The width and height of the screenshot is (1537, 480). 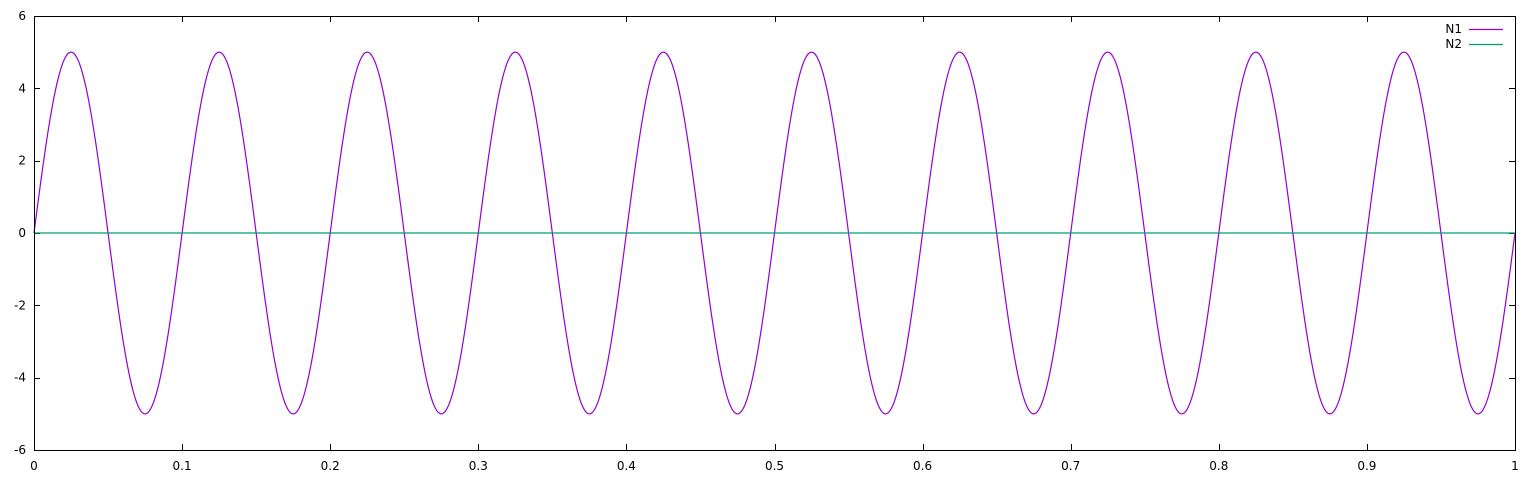 I want to click on legend-label-n1: N1, so click(x=1453, y=29).